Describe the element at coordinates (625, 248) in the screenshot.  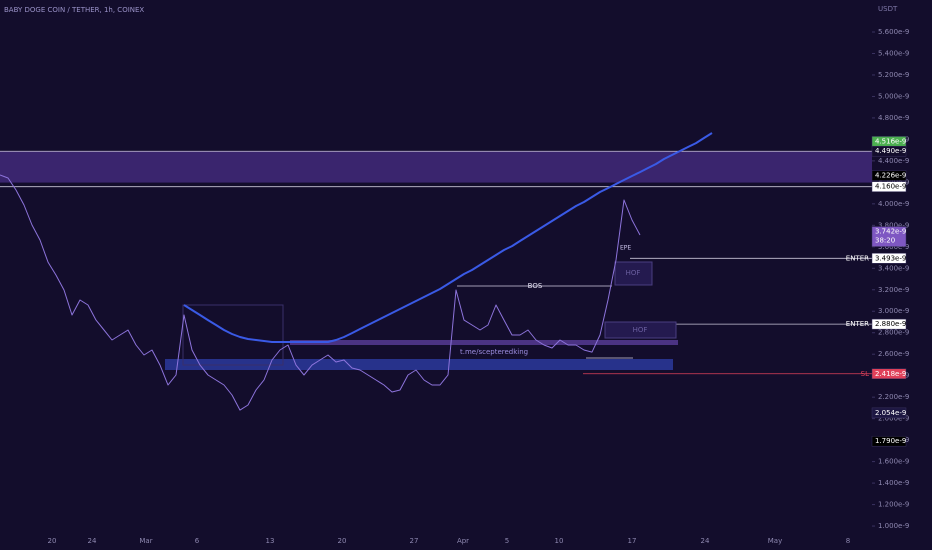
I see `annotation: EPE` at that location.